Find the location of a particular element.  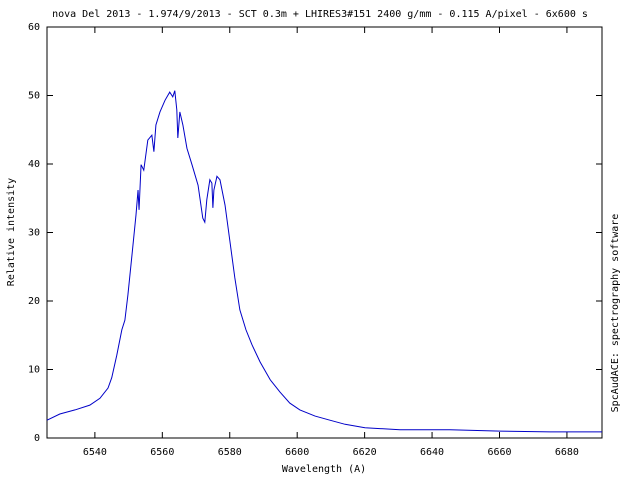

side-note: SpcAudACE: spectrography software is located at coordinates (615, 313).